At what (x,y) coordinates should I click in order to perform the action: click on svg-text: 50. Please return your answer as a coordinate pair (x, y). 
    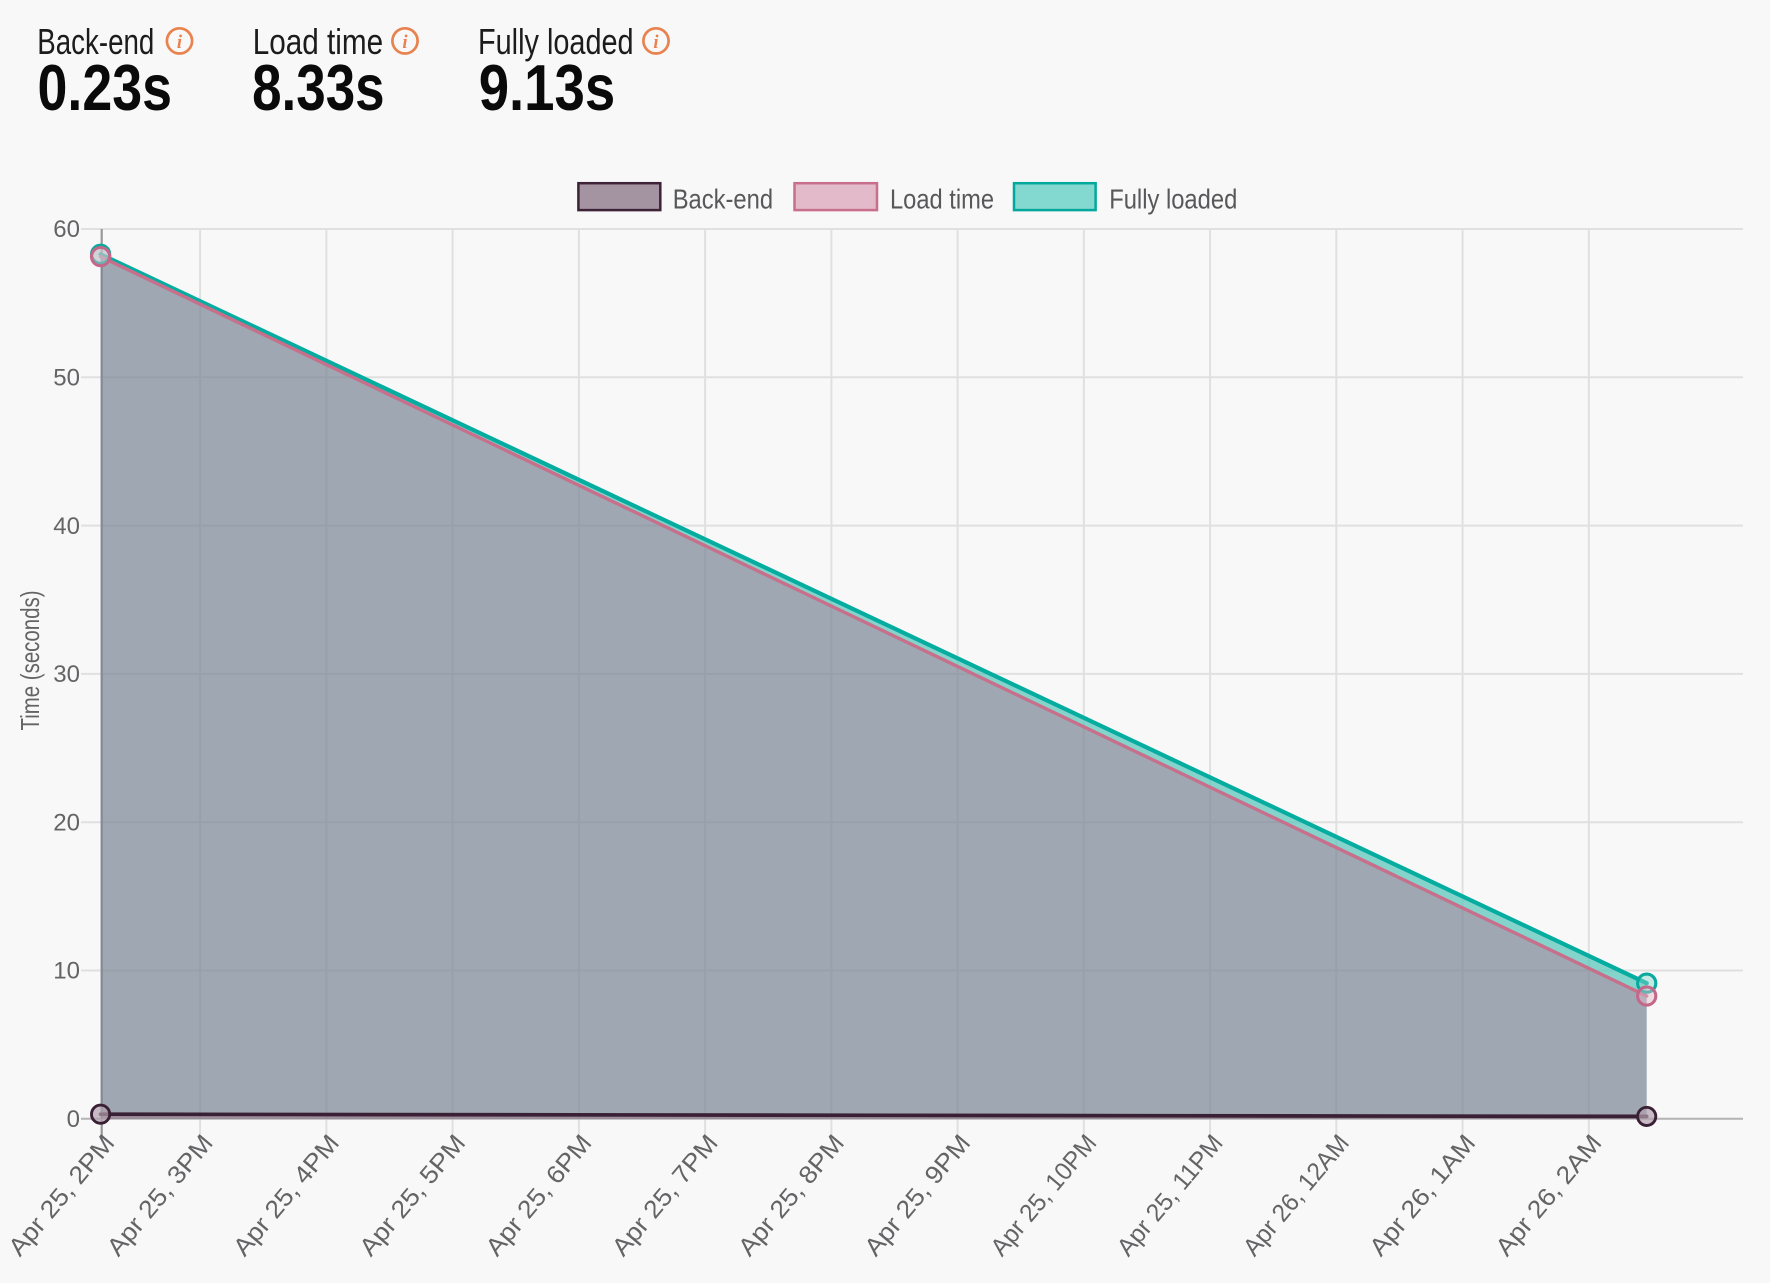
    Looking at the image, I should click on (66, 378).